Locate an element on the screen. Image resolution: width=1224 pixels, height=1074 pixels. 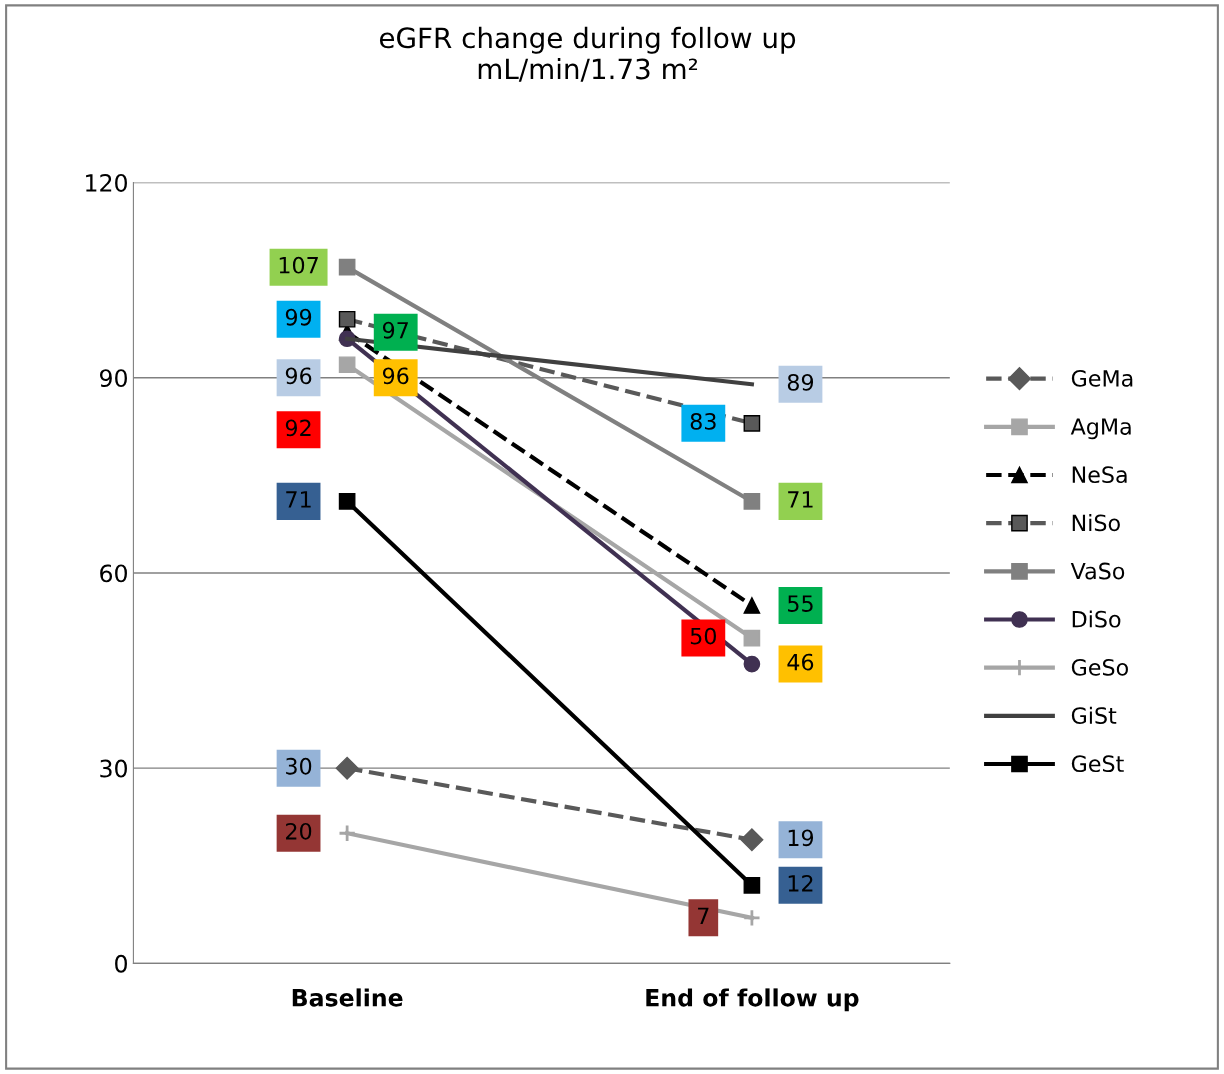
x-tick-label: Baseline is located at coordinates (347, 997).